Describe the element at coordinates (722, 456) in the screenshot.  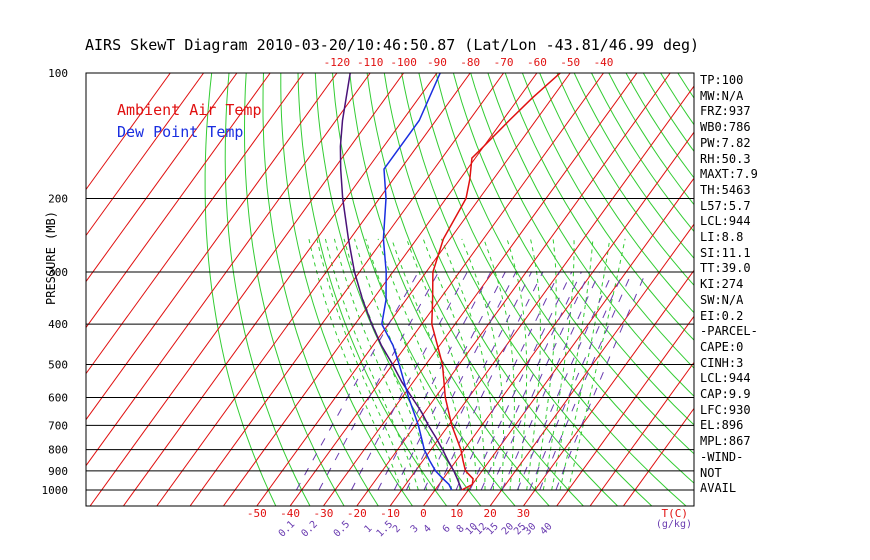
I see `side-panel-item: -WIND-` at that location.